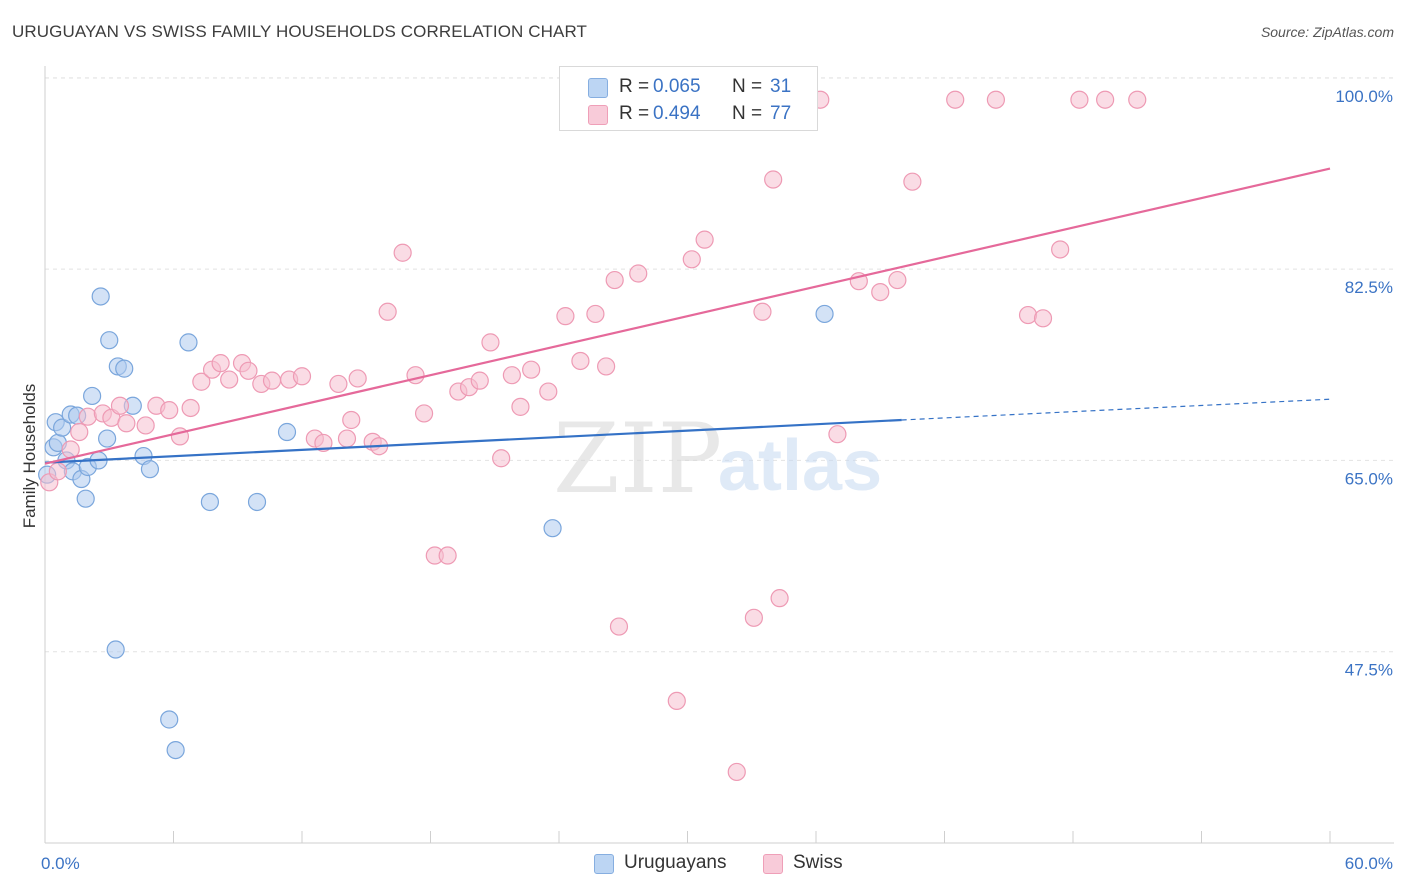 Image resolution: width=1406 pixels, height=892 pixels. What do you see at coordinates (1364, 96) in the screenshot?
I see `y-tick-label: 100.0%` at bounding box center [1364, 96].